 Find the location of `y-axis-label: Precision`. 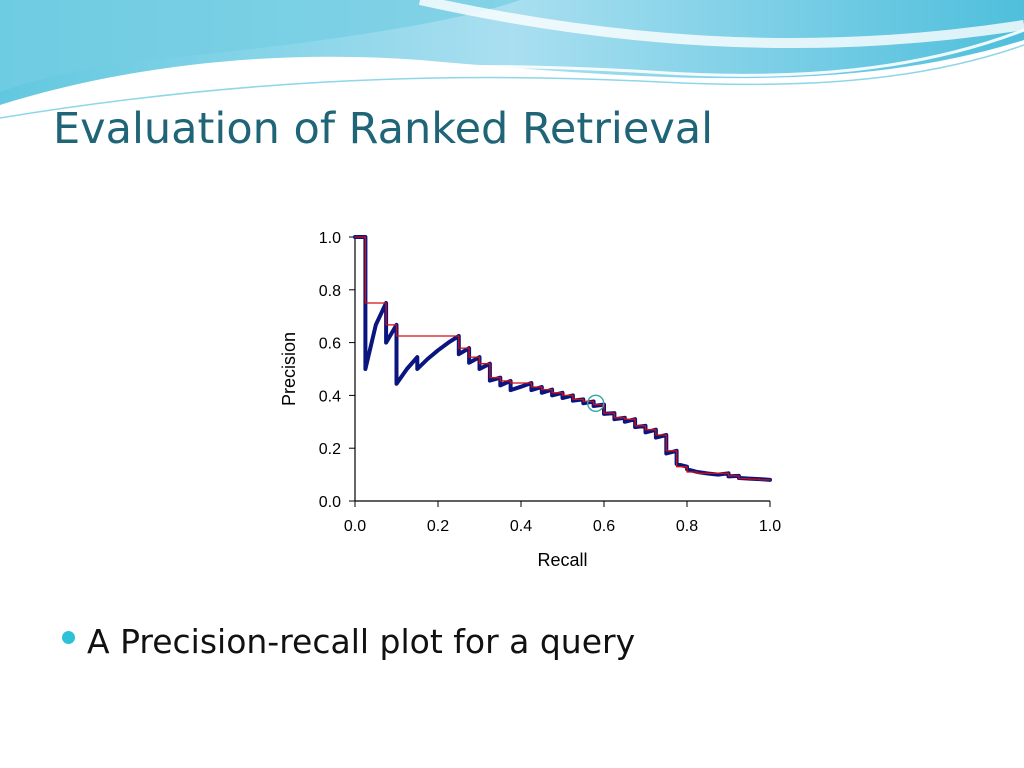

y-axis-label: Precision is located at coordinates (289, 369).